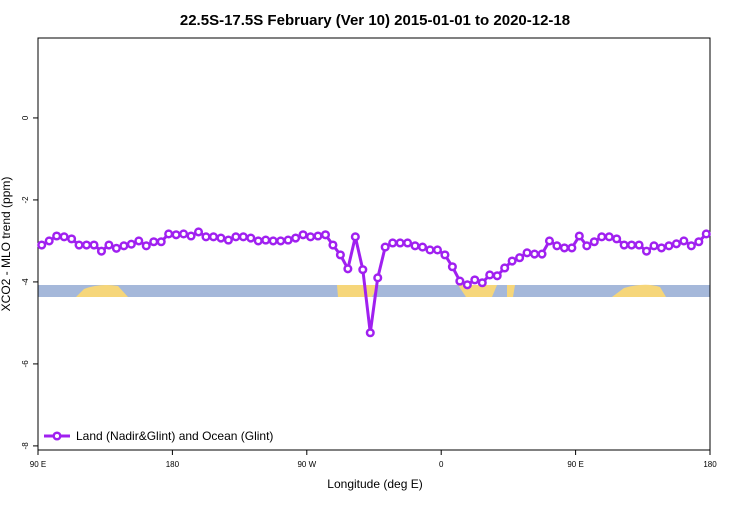 The image size is (750, 505). I want to click on x-tick-label: 90 W, so click(306, 464).